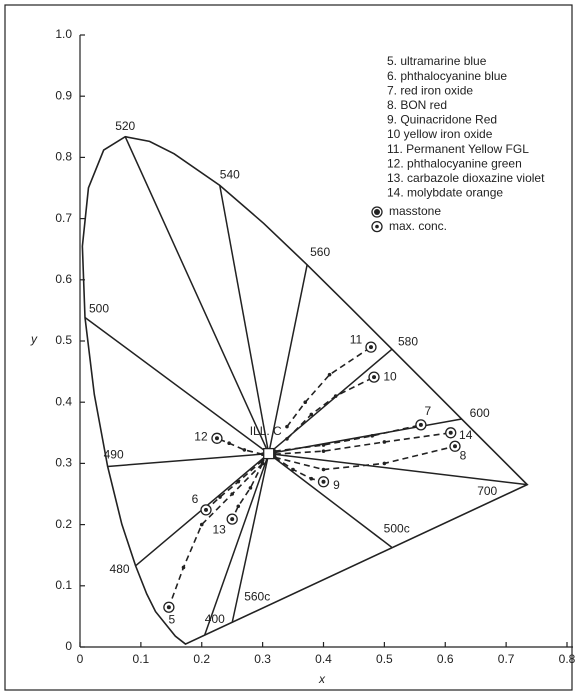 The image size is (577, 696). What do you see at coordinates (323, 659) in the screenshot?
I see `x-tick-label: 0.4` at bounding box center [323, 659].